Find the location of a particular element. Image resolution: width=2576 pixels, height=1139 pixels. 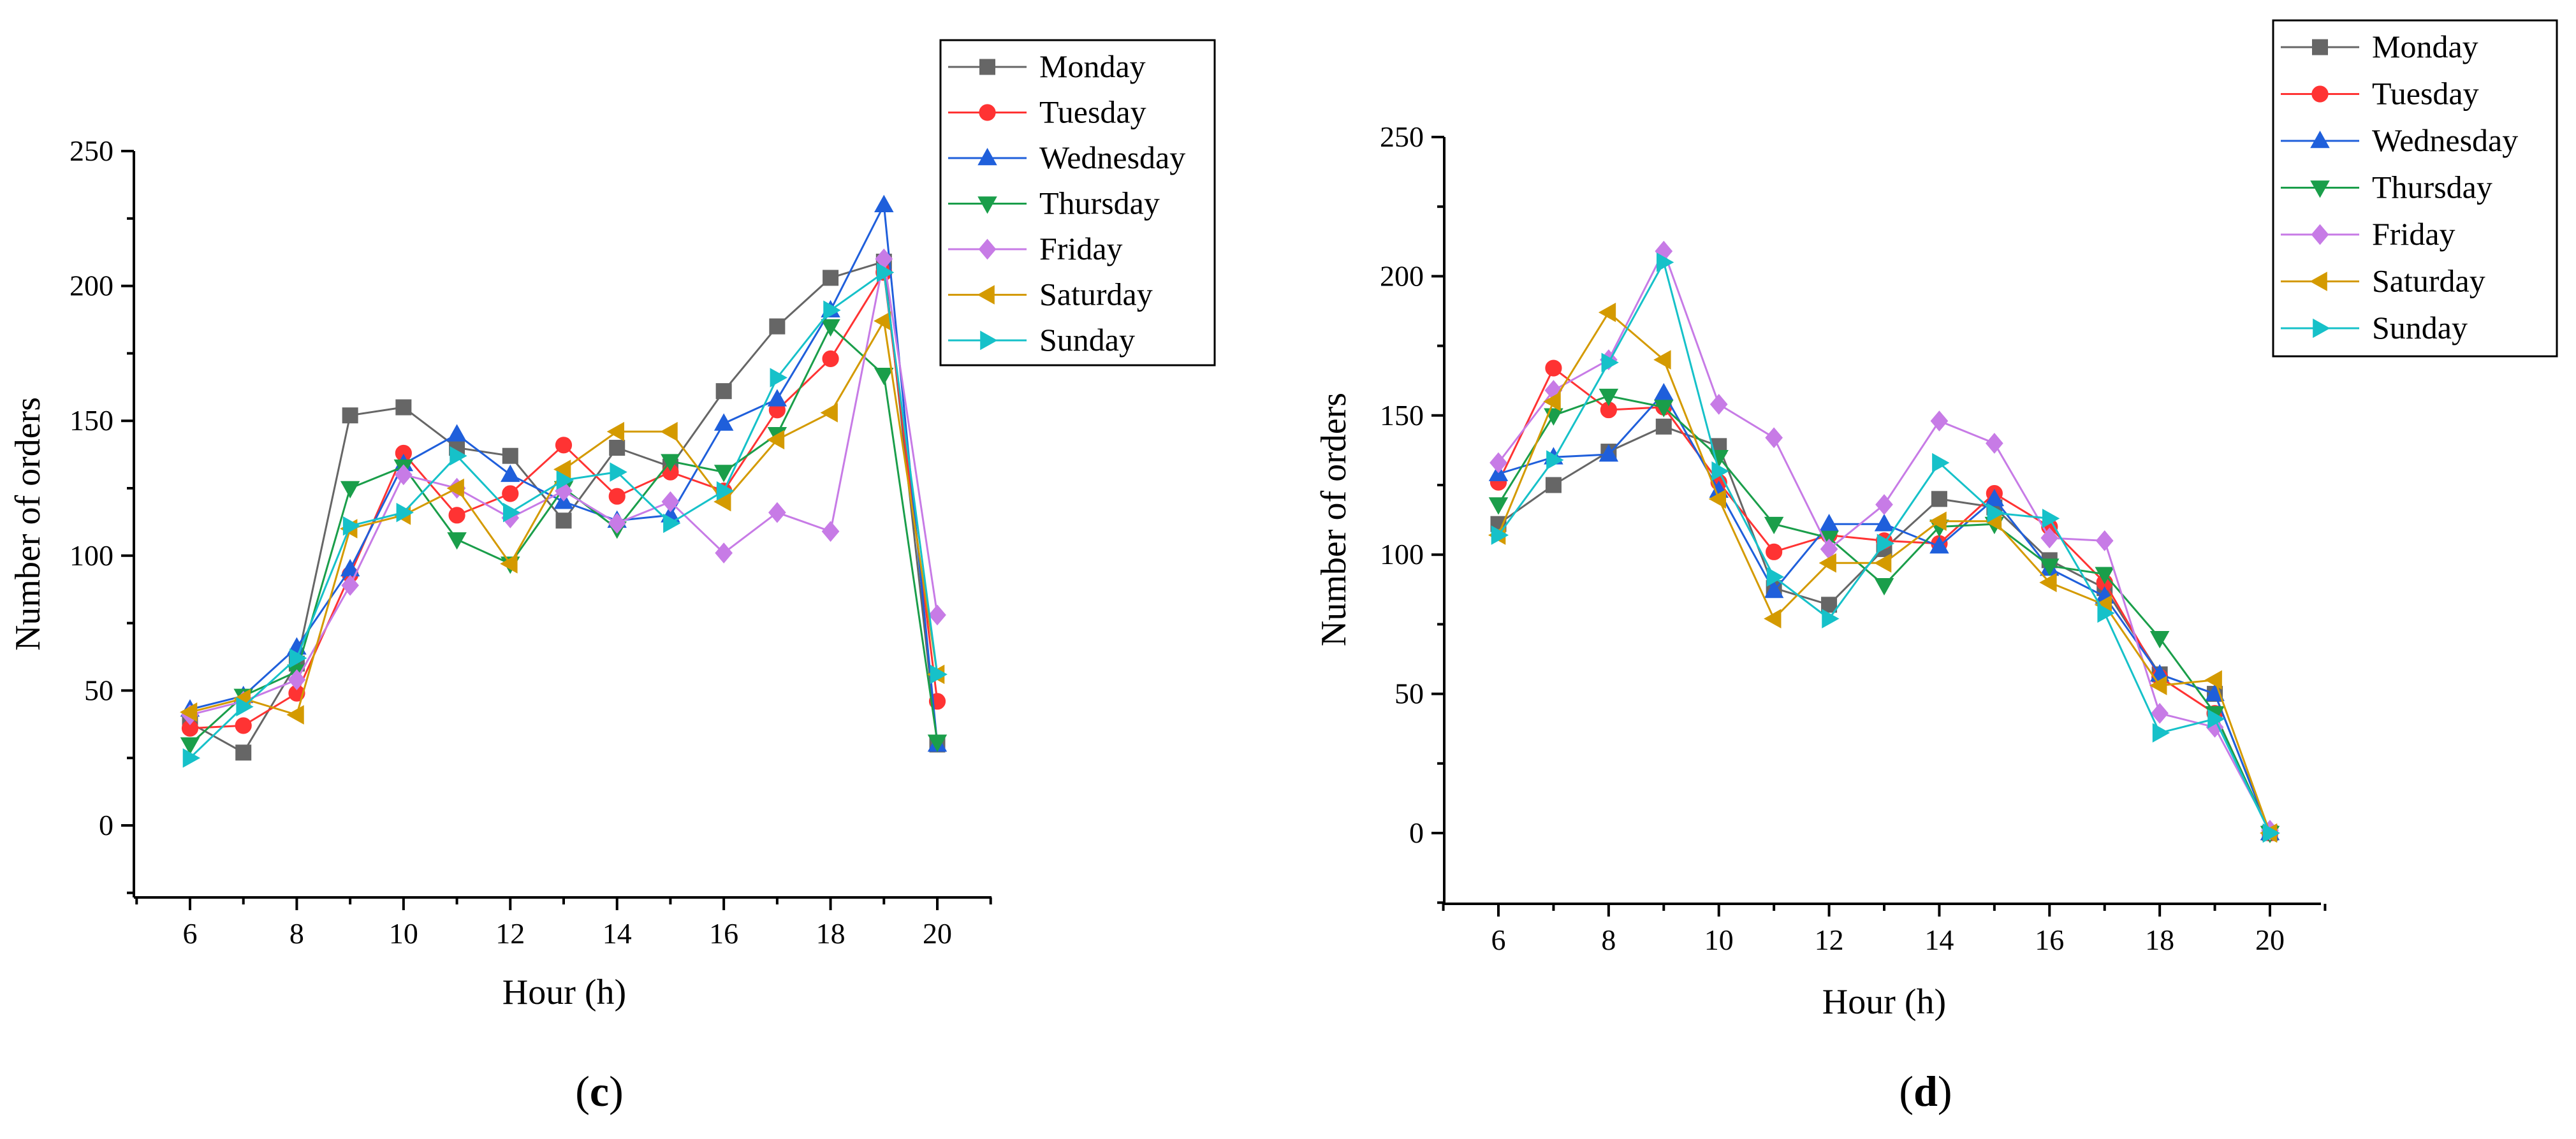

legend-label: Friday is located at coordinates (1081, 249).